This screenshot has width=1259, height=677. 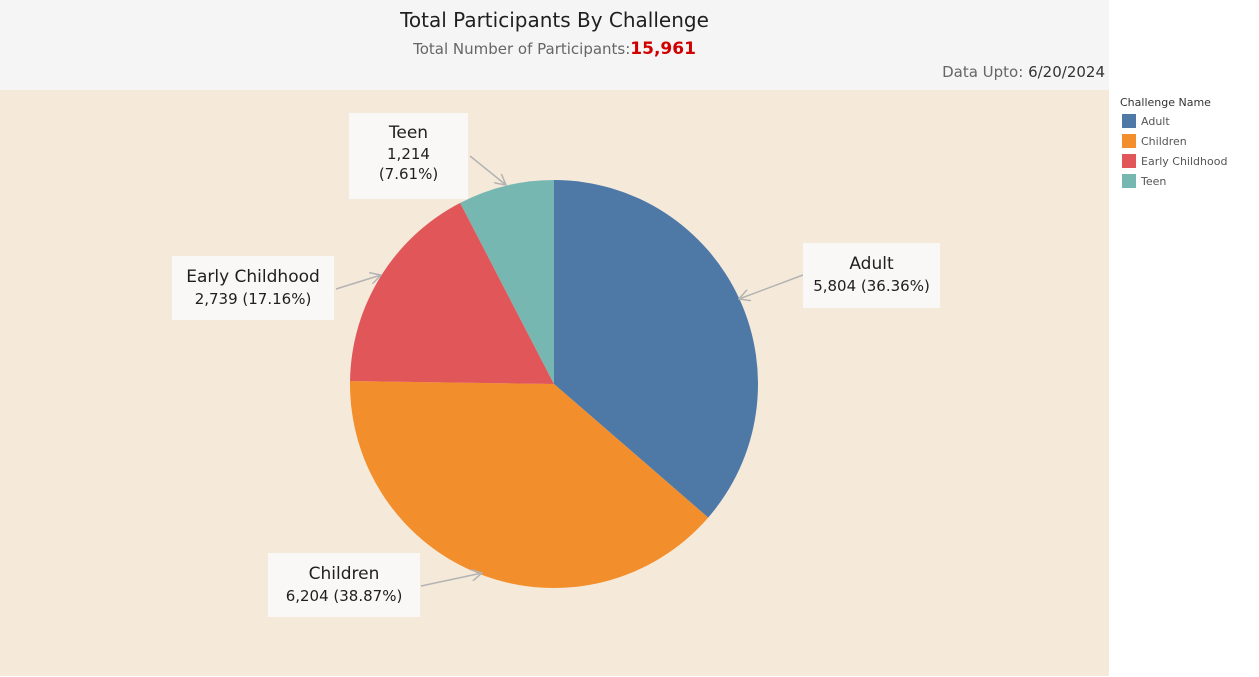 I want to click on callout-teen-percent: (7.61%), so click(x=408, y=174).